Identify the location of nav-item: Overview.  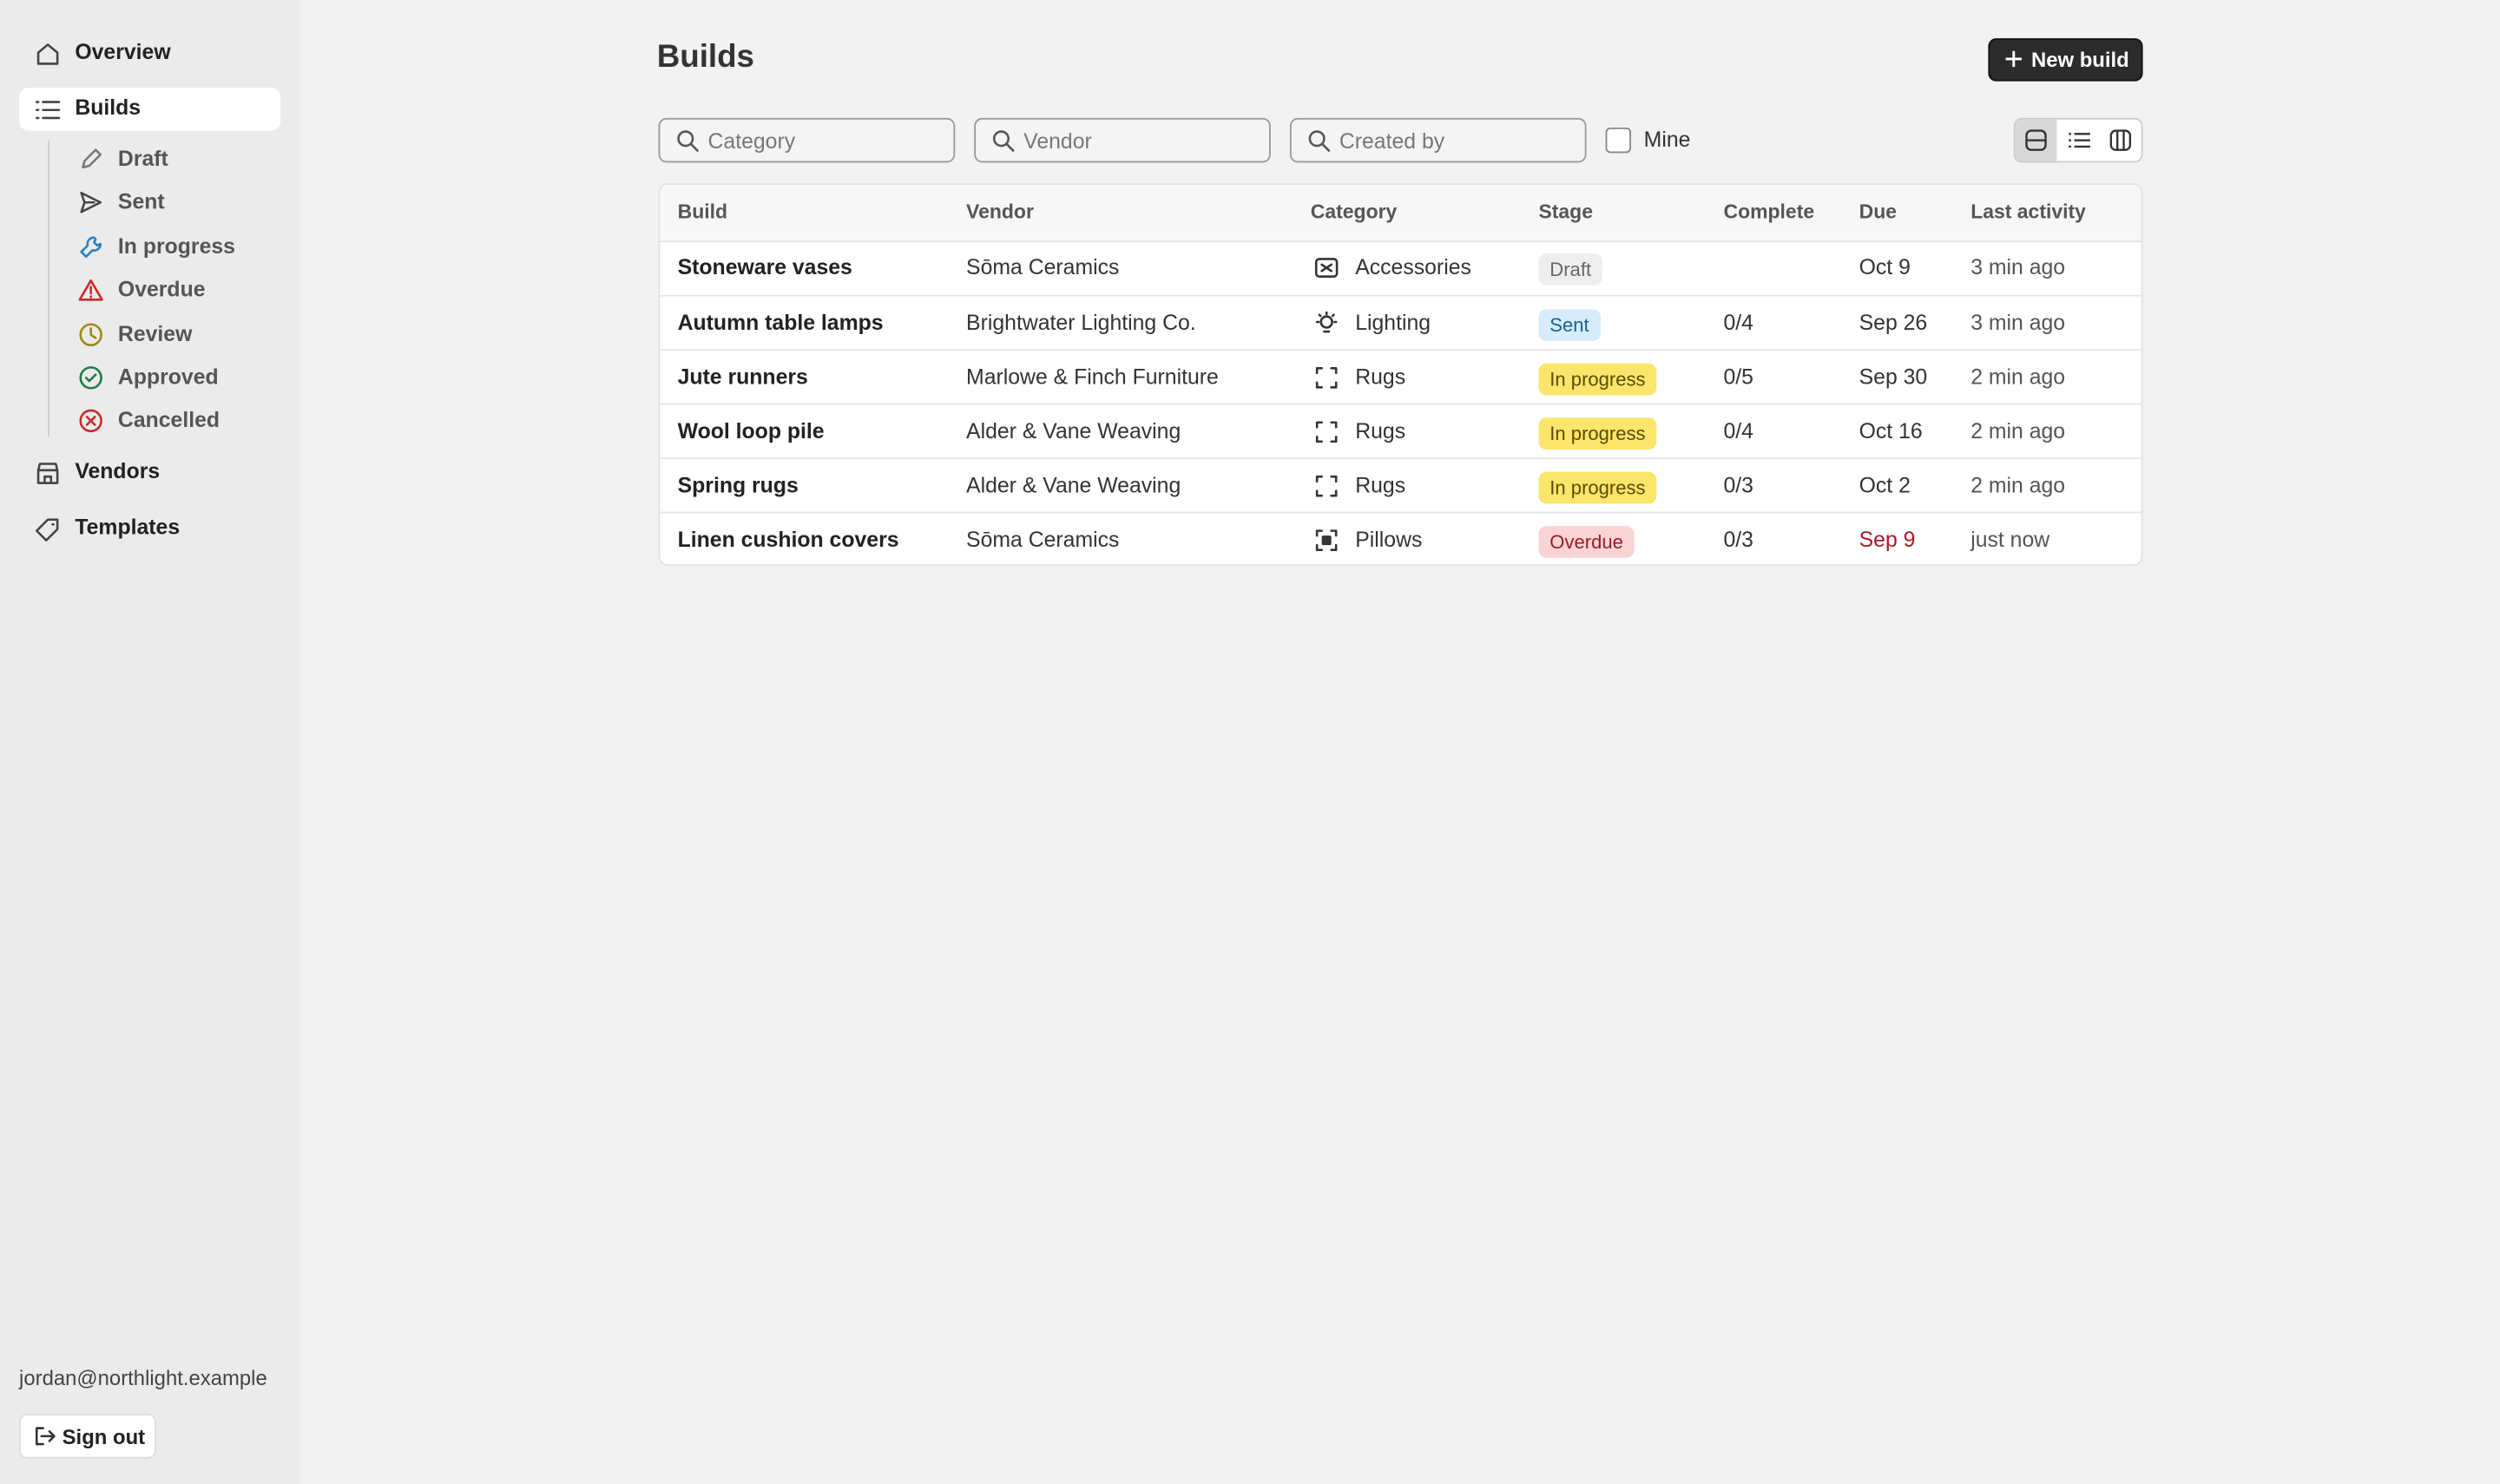
(149, 54).